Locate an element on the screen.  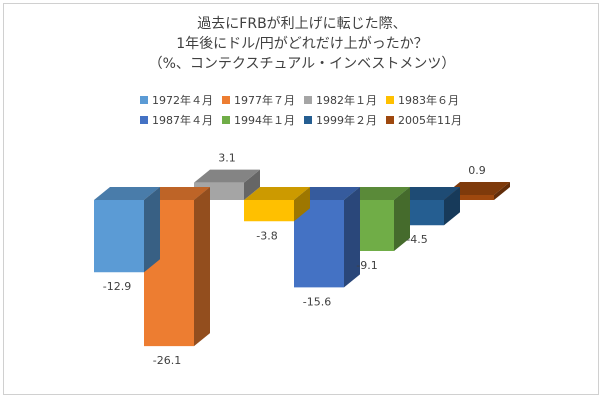
data-label: 0.9 is located at coordinates (477, 170).